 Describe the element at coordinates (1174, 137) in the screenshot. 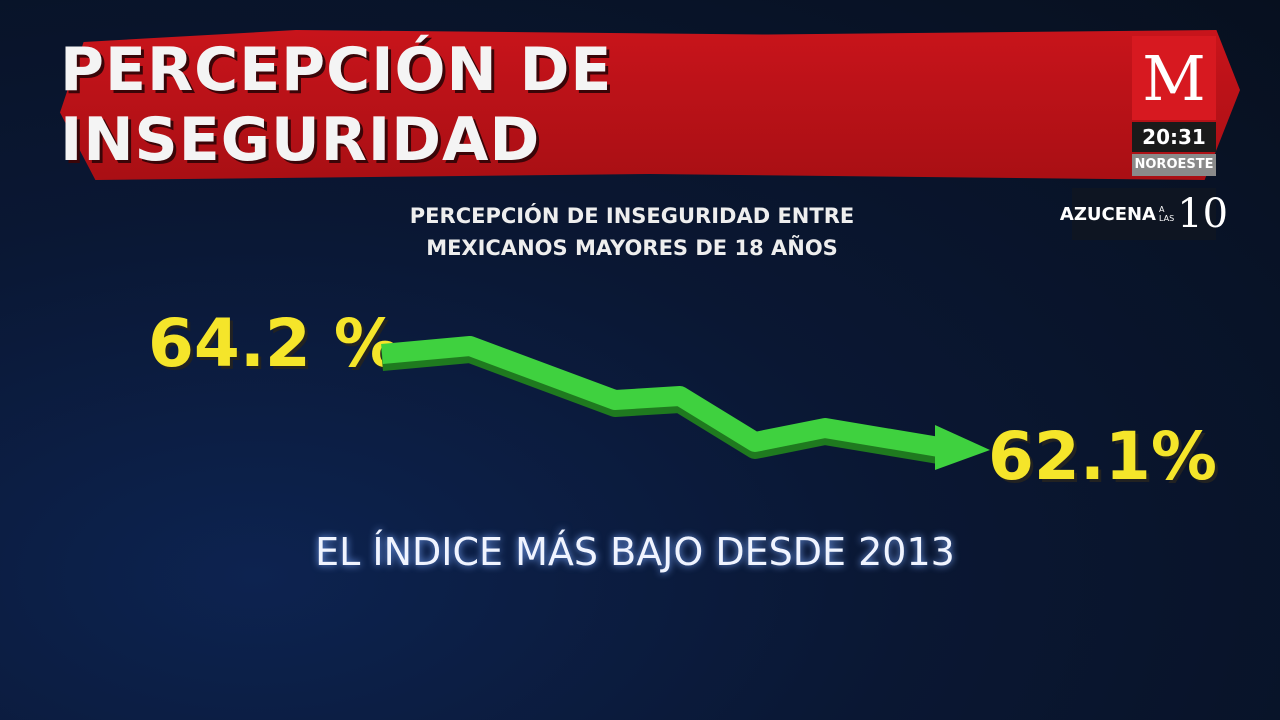

I see `clock: 20:31` at that location.